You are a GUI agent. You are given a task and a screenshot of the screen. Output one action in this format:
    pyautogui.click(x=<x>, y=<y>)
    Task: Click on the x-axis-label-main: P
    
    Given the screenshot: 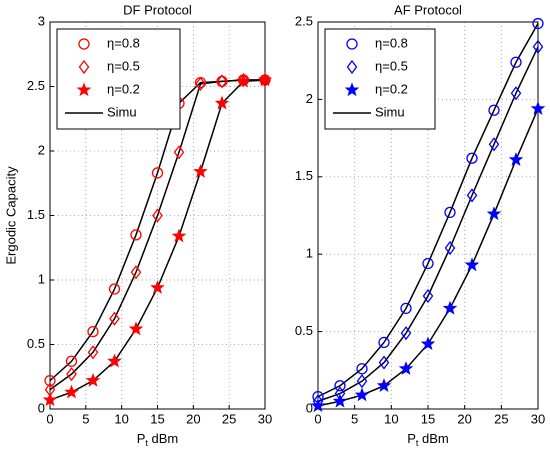 What is the action you would take?
    pyautogui.click(x=141, y=438)
    